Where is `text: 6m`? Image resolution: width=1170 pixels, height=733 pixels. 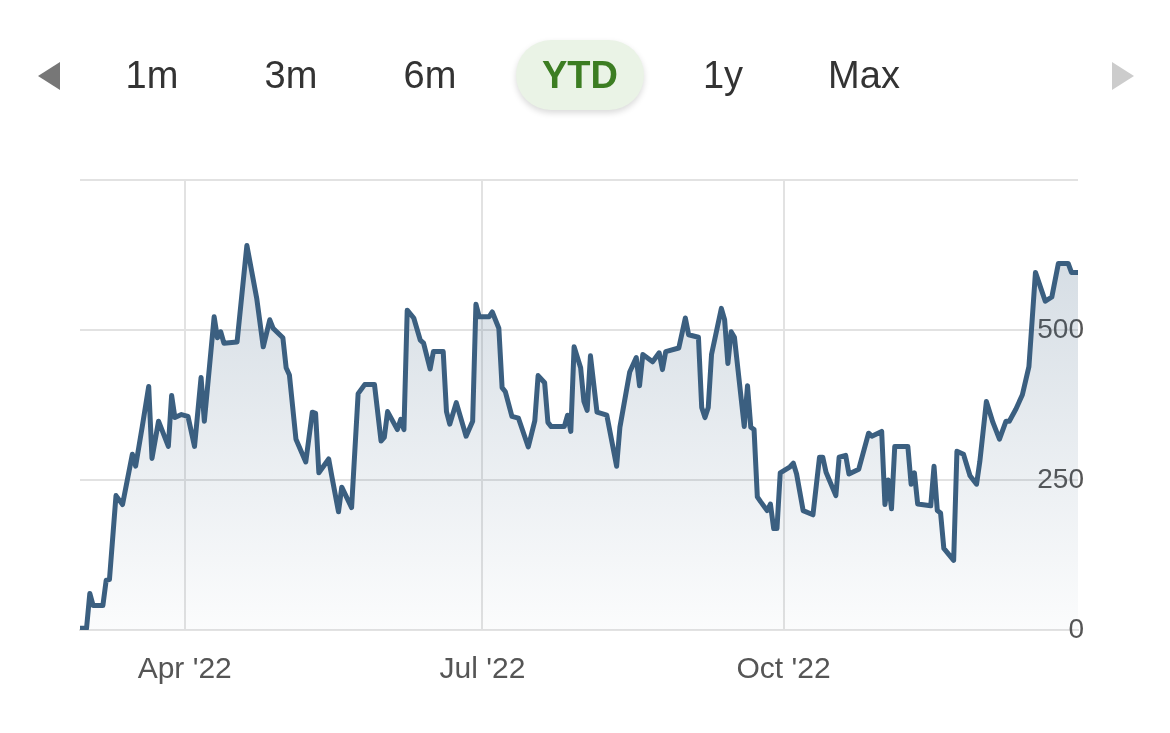
text: 6m is located at coordinates (430, 75).